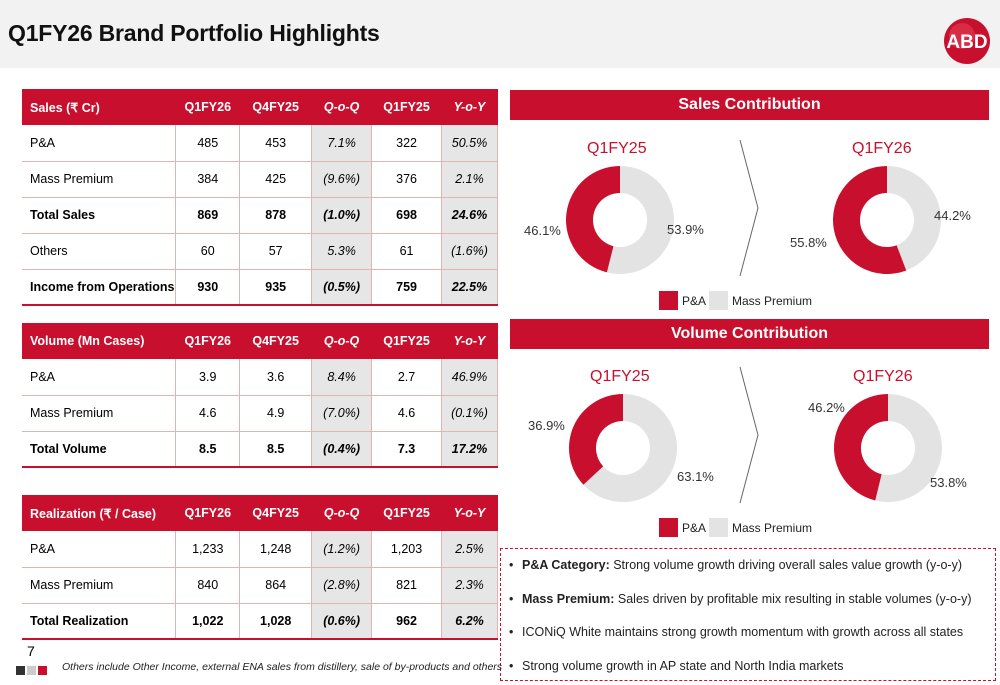 This screenshot has height=685, width=1000. Describe the element at coordinates (695, 476) in the screenshot. I see `volume-left-mp-label: 63.1%` at that location.